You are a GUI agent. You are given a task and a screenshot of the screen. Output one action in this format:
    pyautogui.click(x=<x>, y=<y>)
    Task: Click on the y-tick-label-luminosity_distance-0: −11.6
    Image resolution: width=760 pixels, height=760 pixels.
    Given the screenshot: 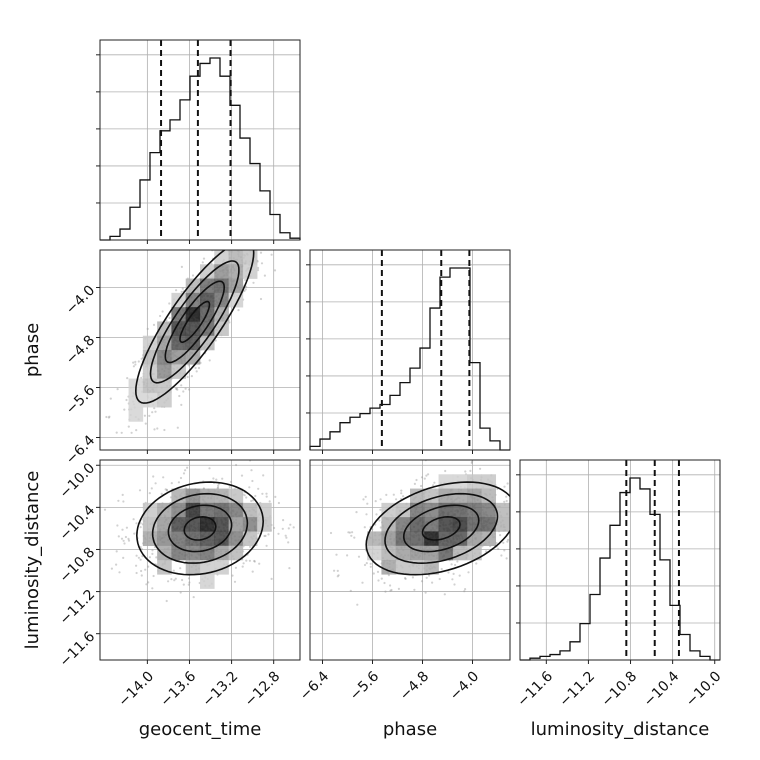 What is the action you would take?
    pyautogui.click(x=78, y=650)
    